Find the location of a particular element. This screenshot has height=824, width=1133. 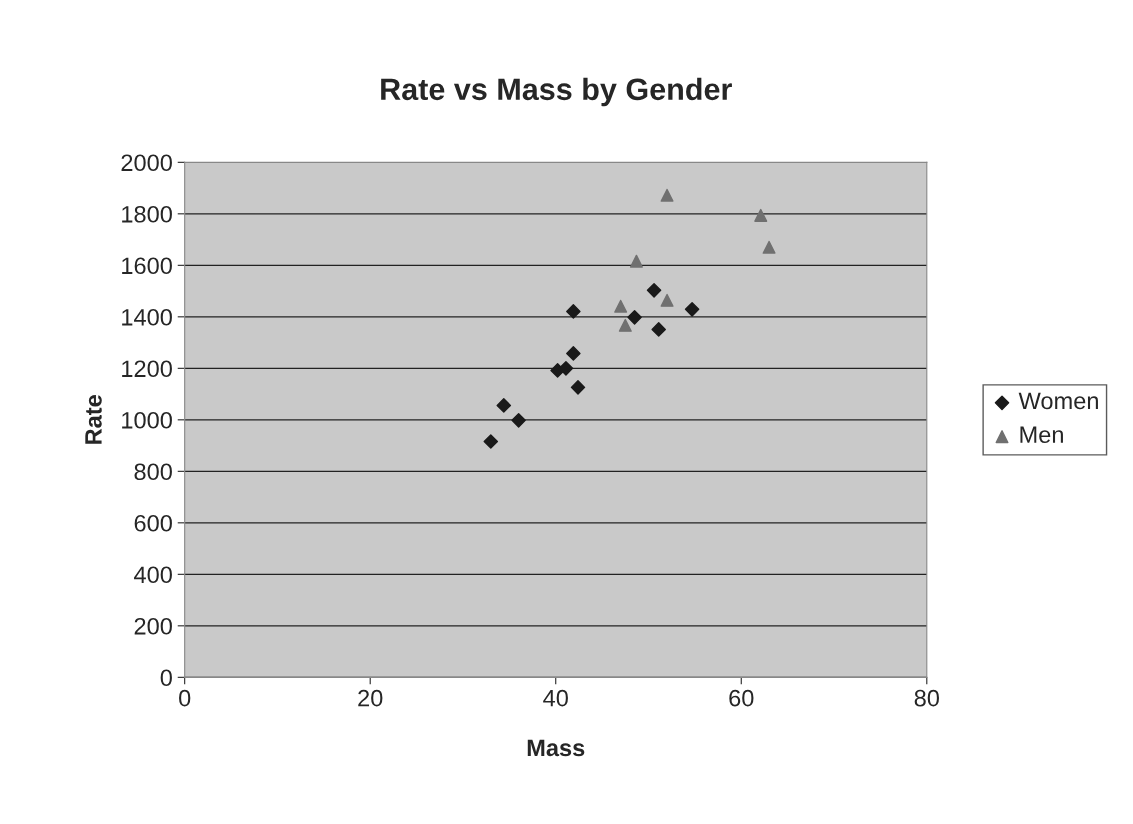

y-tick-label: 600 is located at coordinates (153, 523).